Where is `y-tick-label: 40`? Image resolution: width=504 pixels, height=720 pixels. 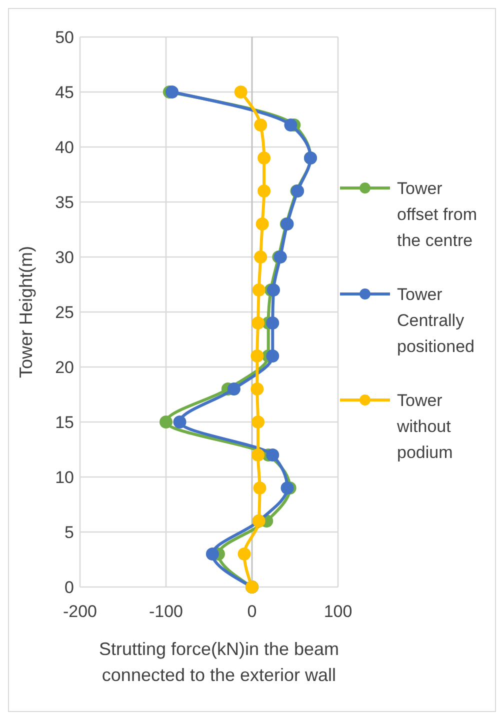 y-tick-label: 40 is located at coordinates (64, 147).